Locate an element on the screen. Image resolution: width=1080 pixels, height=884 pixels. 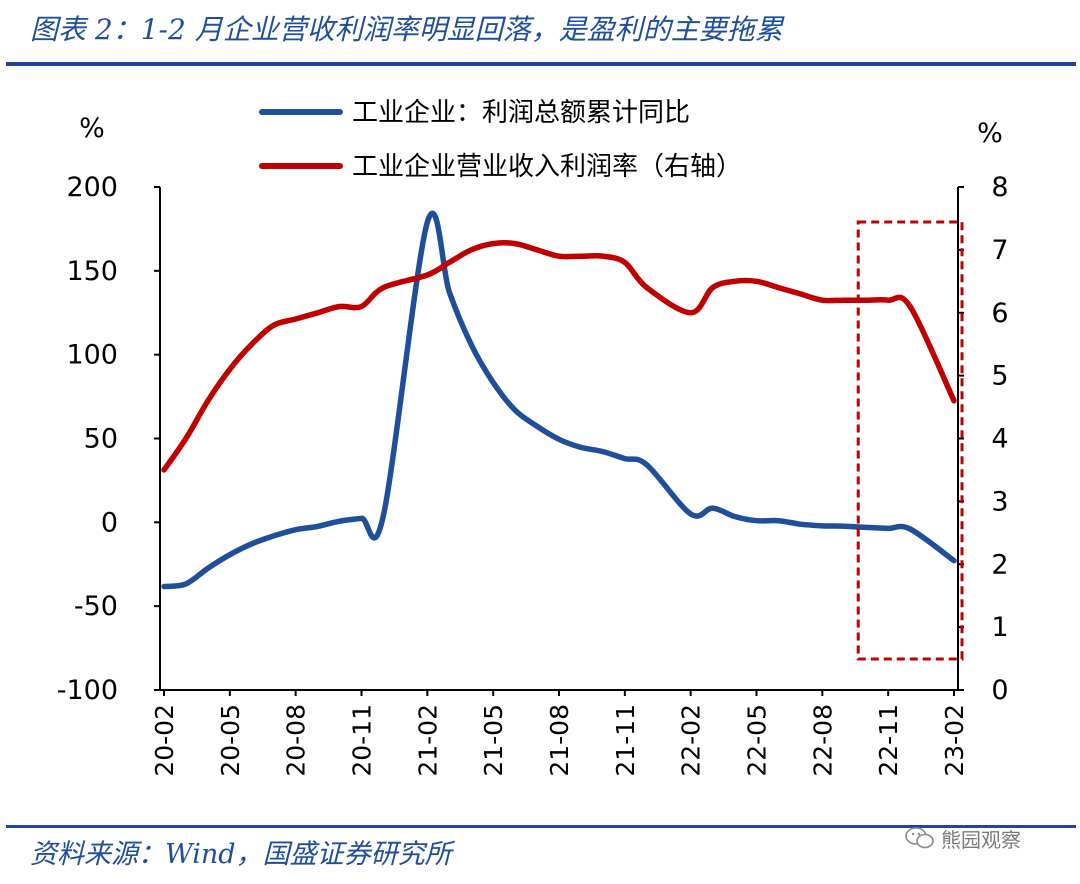
x-tick-label: 20-11 is located at coordinates (362, 740).